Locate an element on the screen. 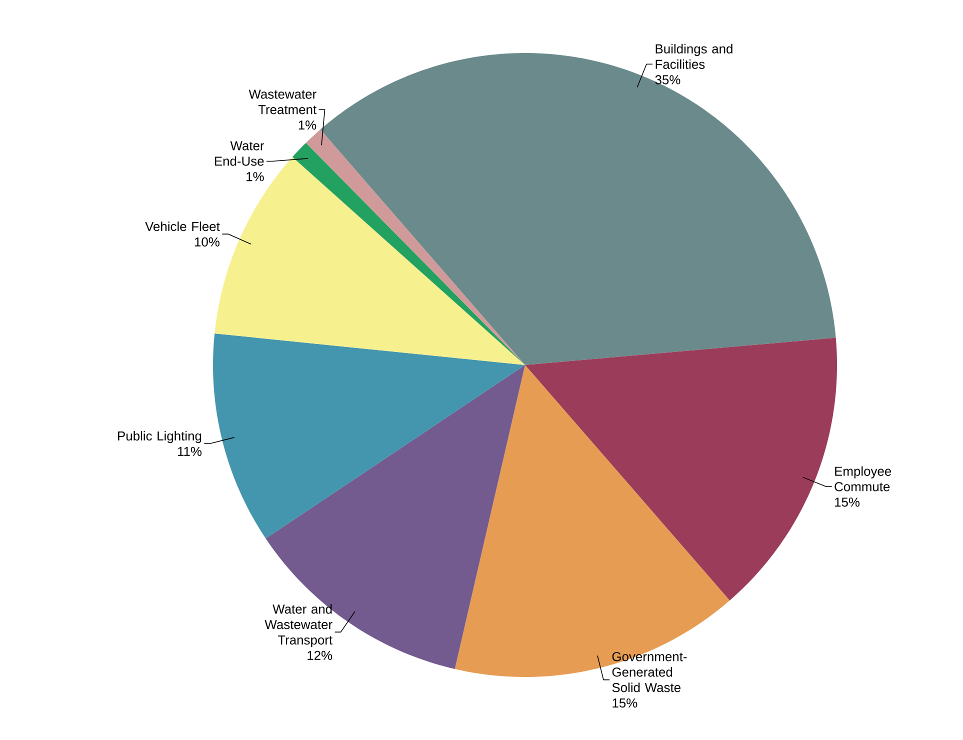 The image size is (963, 740). data-label: 11% is located at coordinates (190, 451).